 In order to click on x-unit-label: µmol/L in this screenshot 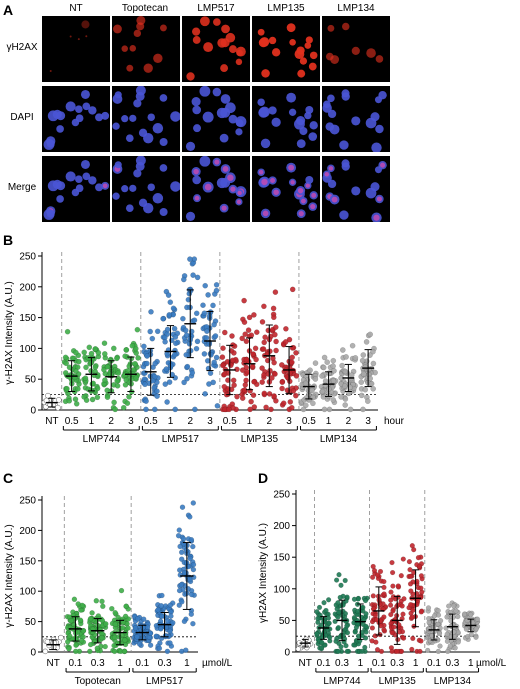, I will do `click(491, 663)`.